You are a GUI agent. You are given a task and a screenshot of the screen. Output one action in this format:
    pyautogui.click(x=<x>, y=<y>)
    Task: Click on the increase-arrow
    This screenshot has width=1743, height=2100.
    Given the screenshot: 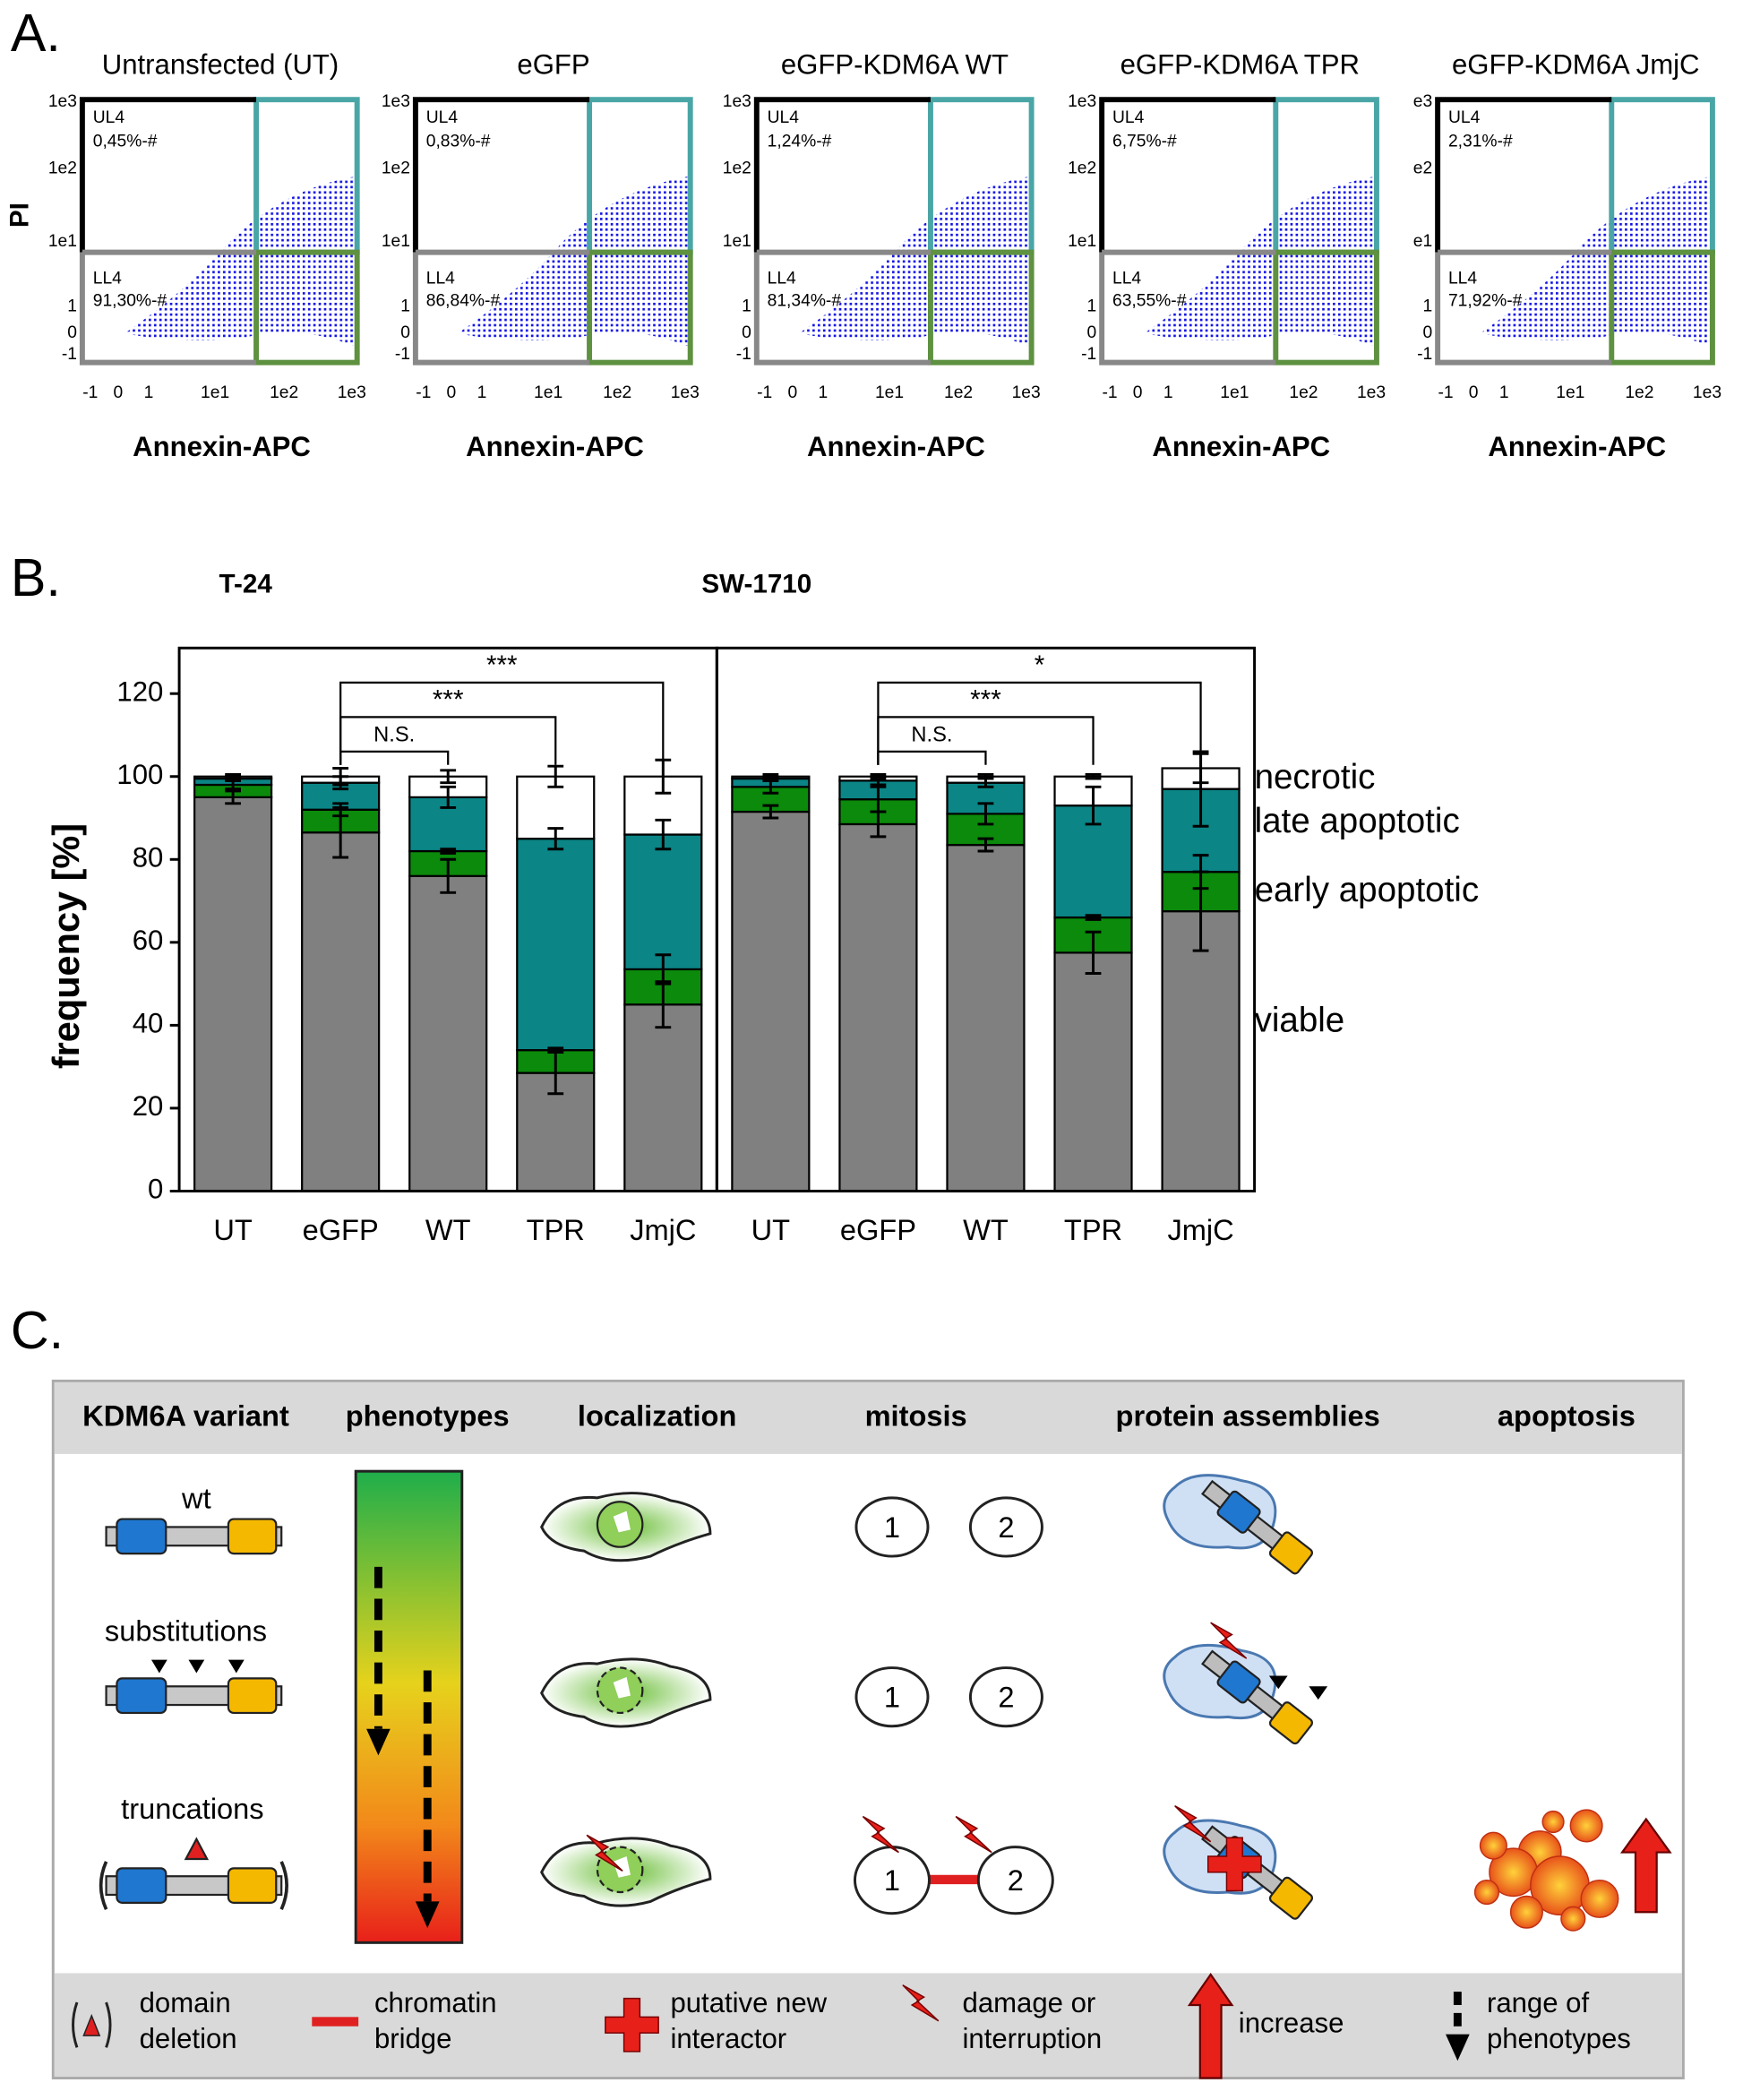 What is the action you would take?
    pyautogui.click(x=1210, y=2025)
    